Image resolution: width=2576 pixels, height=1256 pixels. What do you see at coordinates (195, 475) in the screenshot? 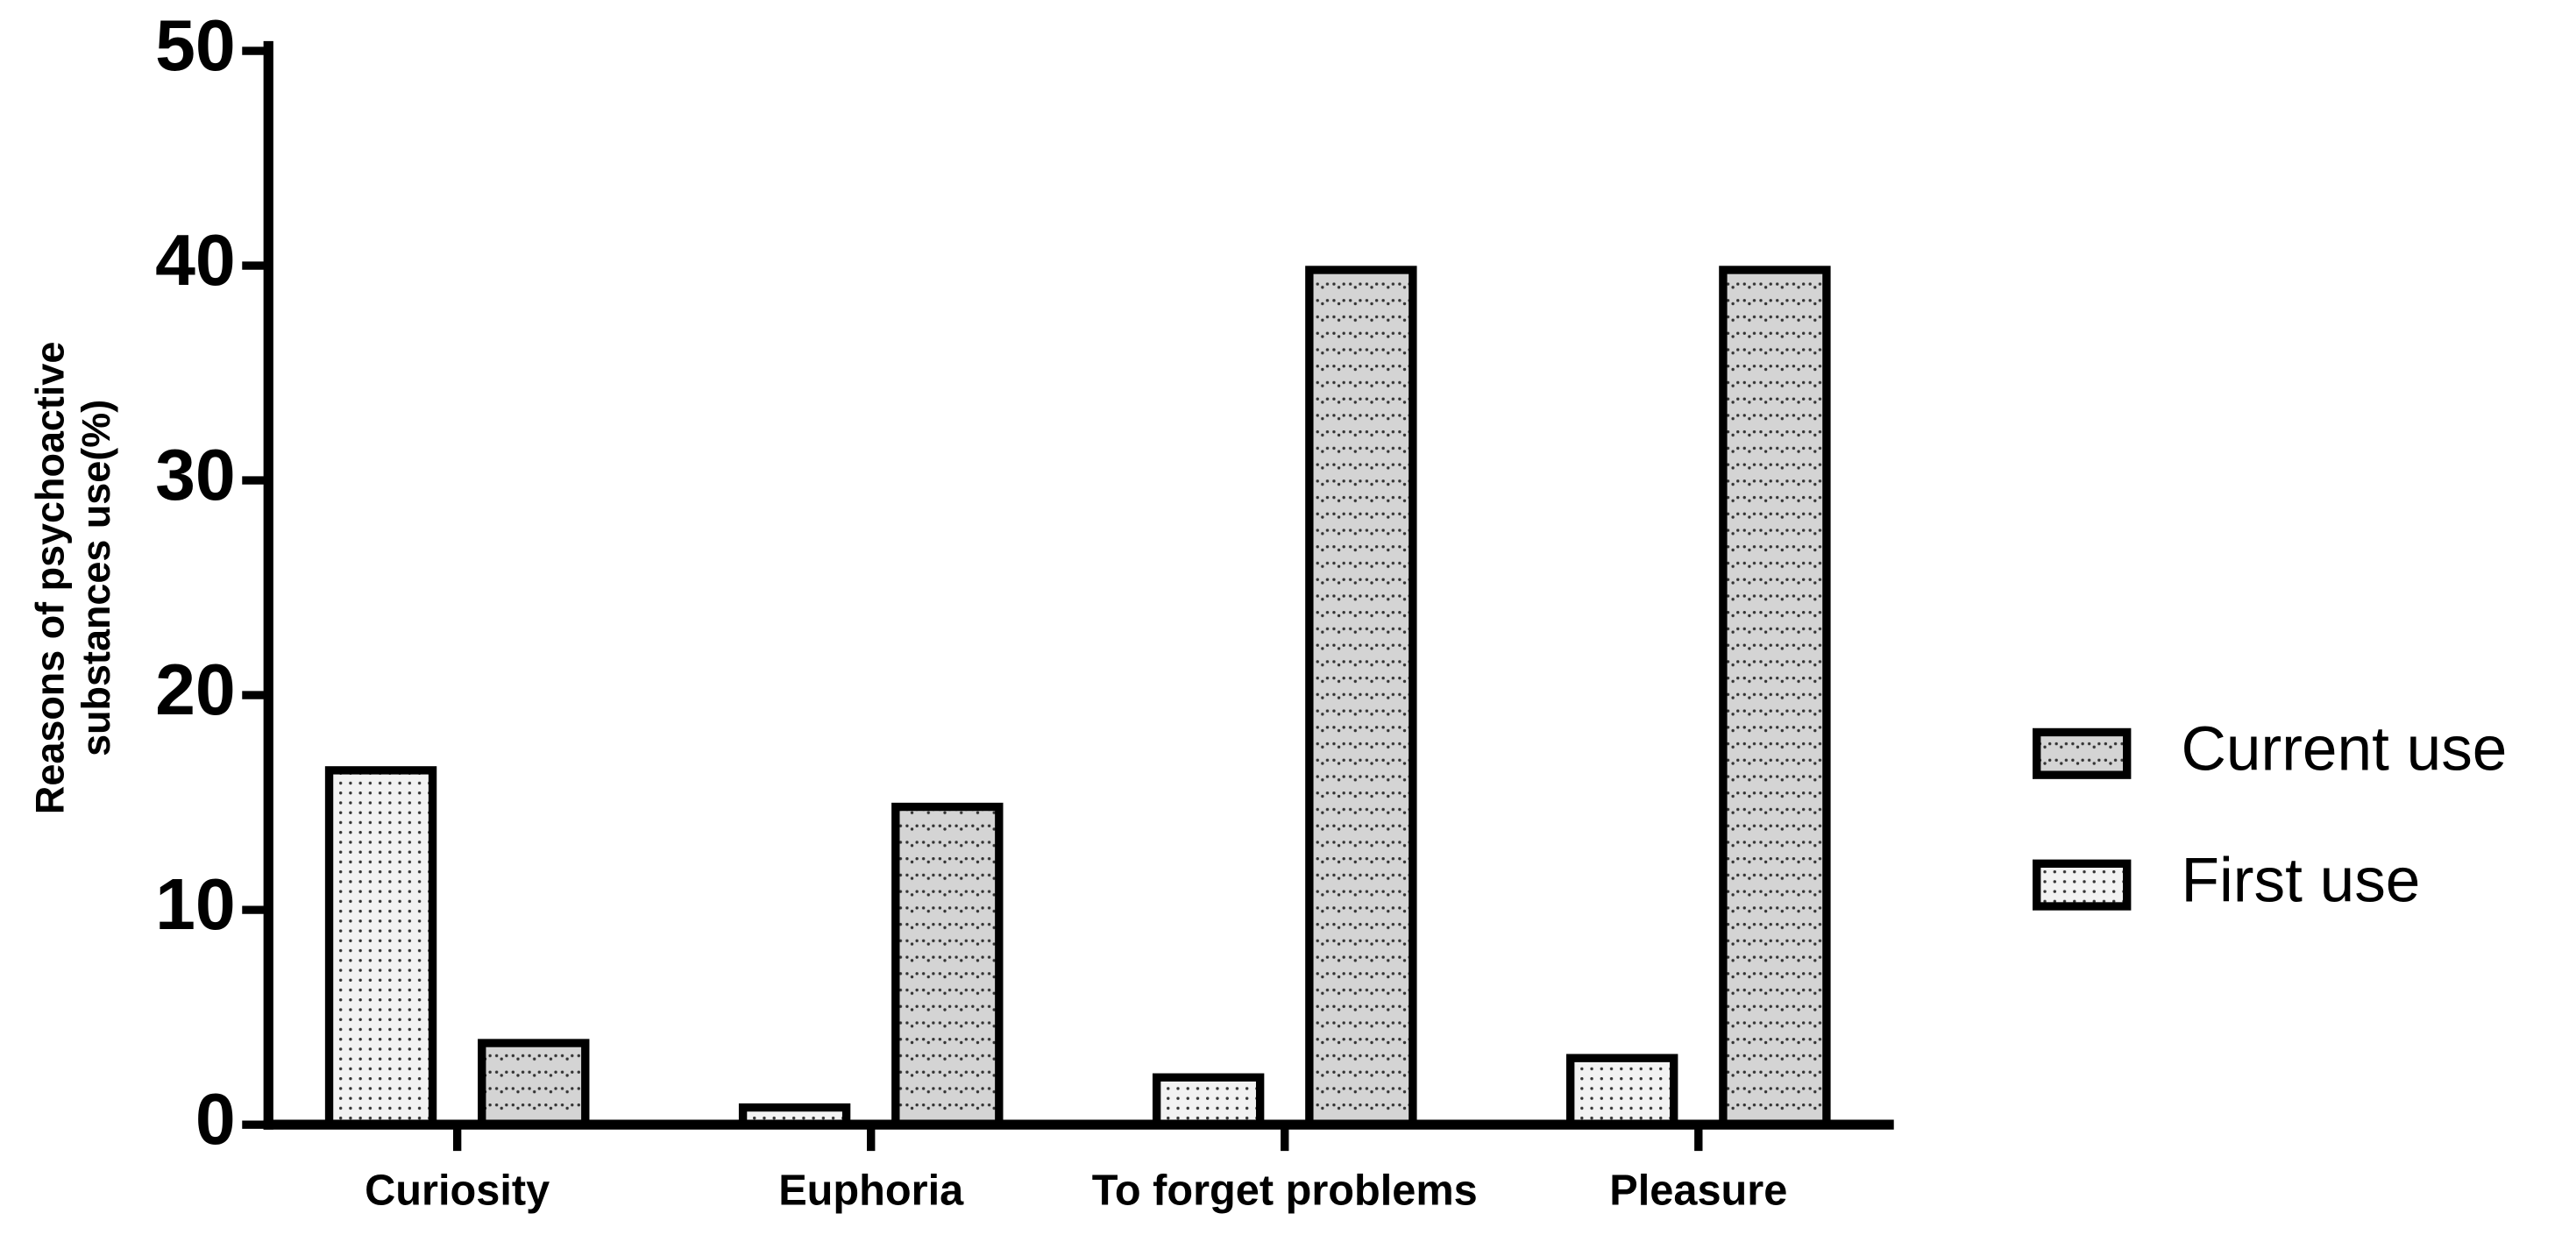
I see `y-tick-label: 30` at bounding box center [195, 475].